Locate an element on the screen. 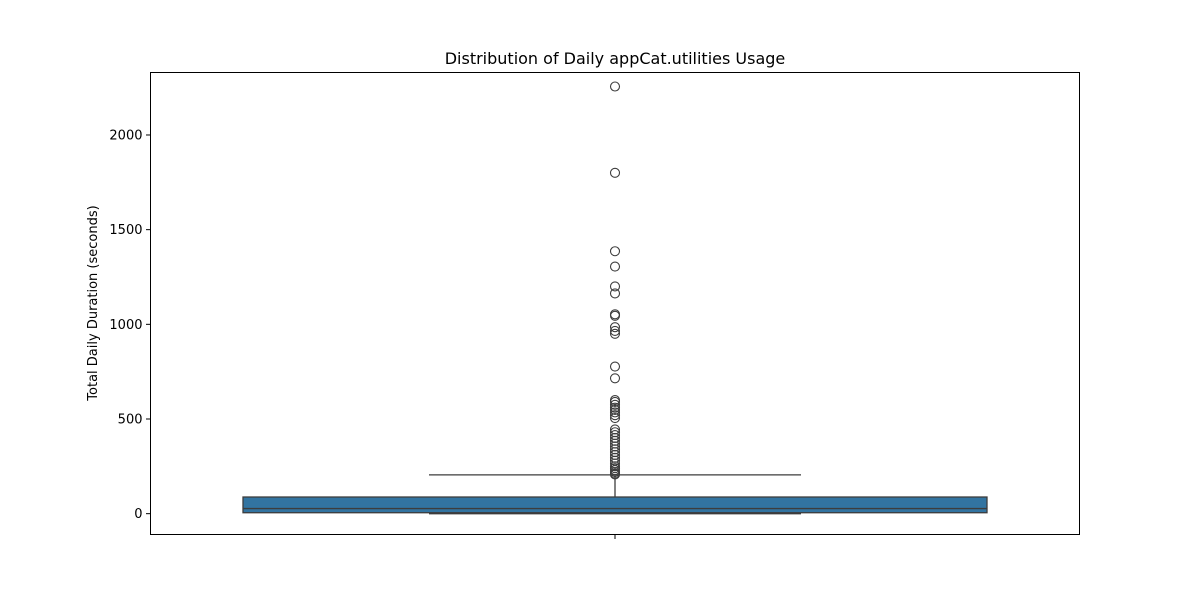 Image resolution: width=1200 pixels, height=604 pixels. interquartile-box is located at coordinates (615, 505).